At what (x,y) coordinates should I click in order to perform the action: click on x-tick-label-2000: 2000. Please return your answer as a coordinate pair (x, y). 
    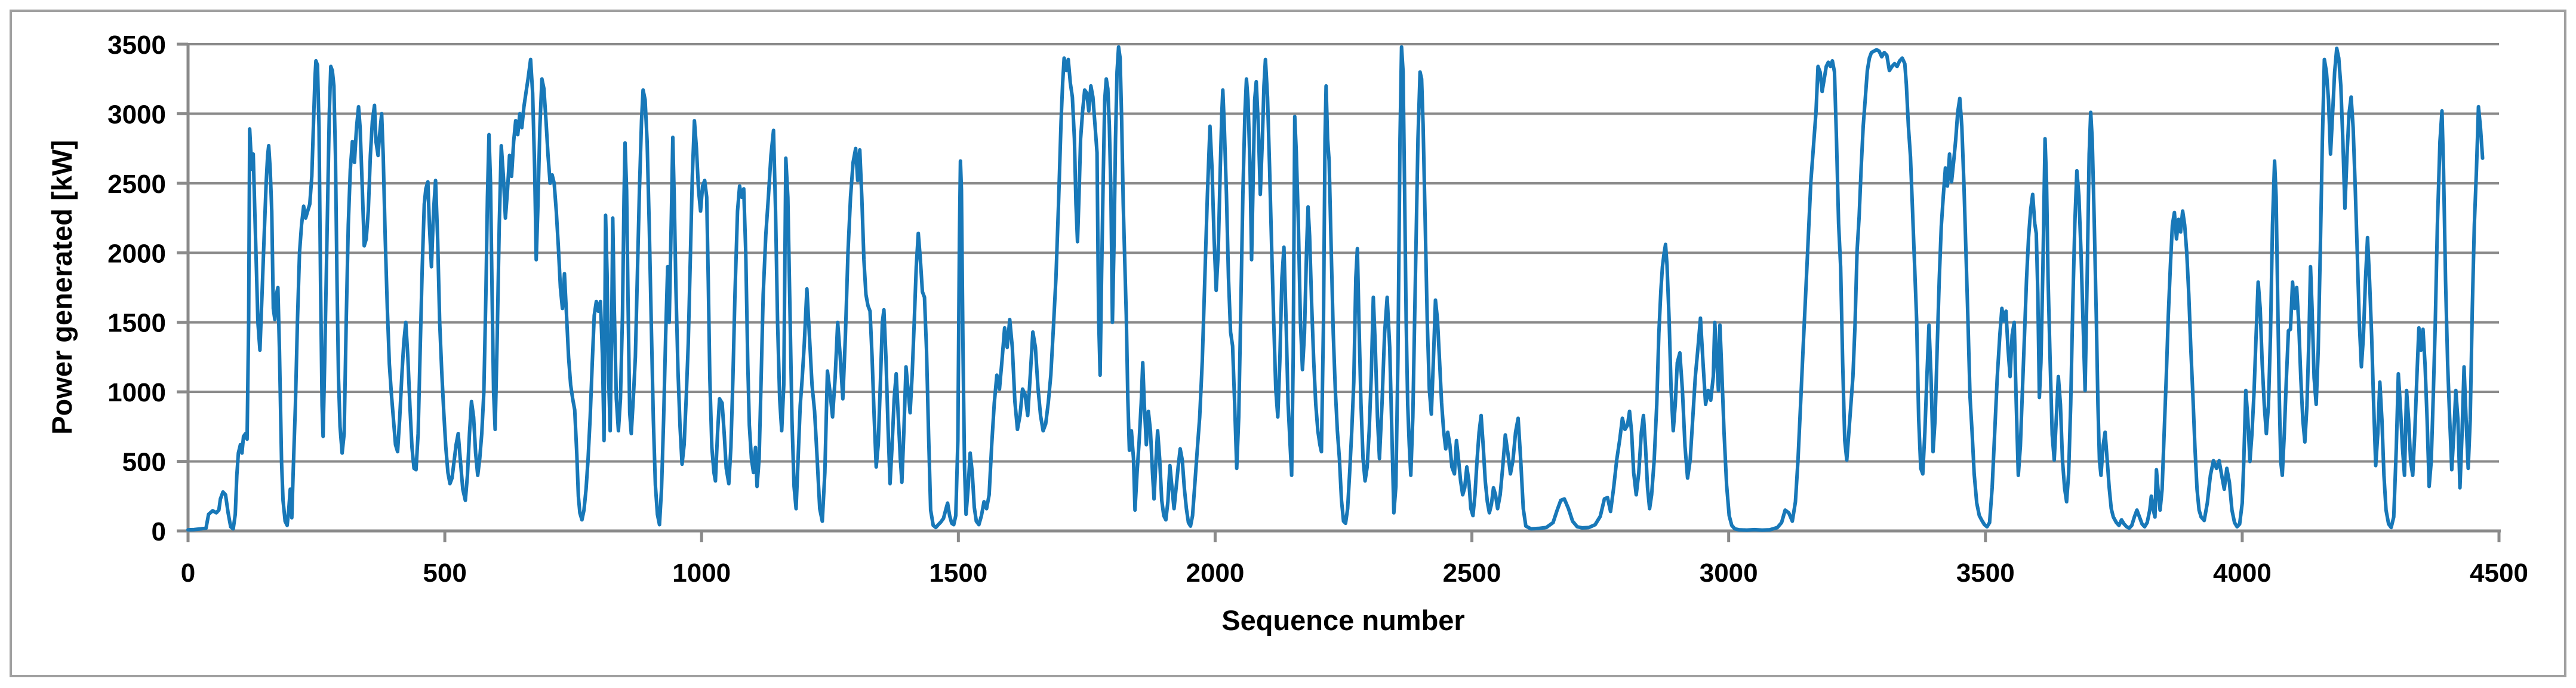
    Looking at the image, I should click on (1215, 573).